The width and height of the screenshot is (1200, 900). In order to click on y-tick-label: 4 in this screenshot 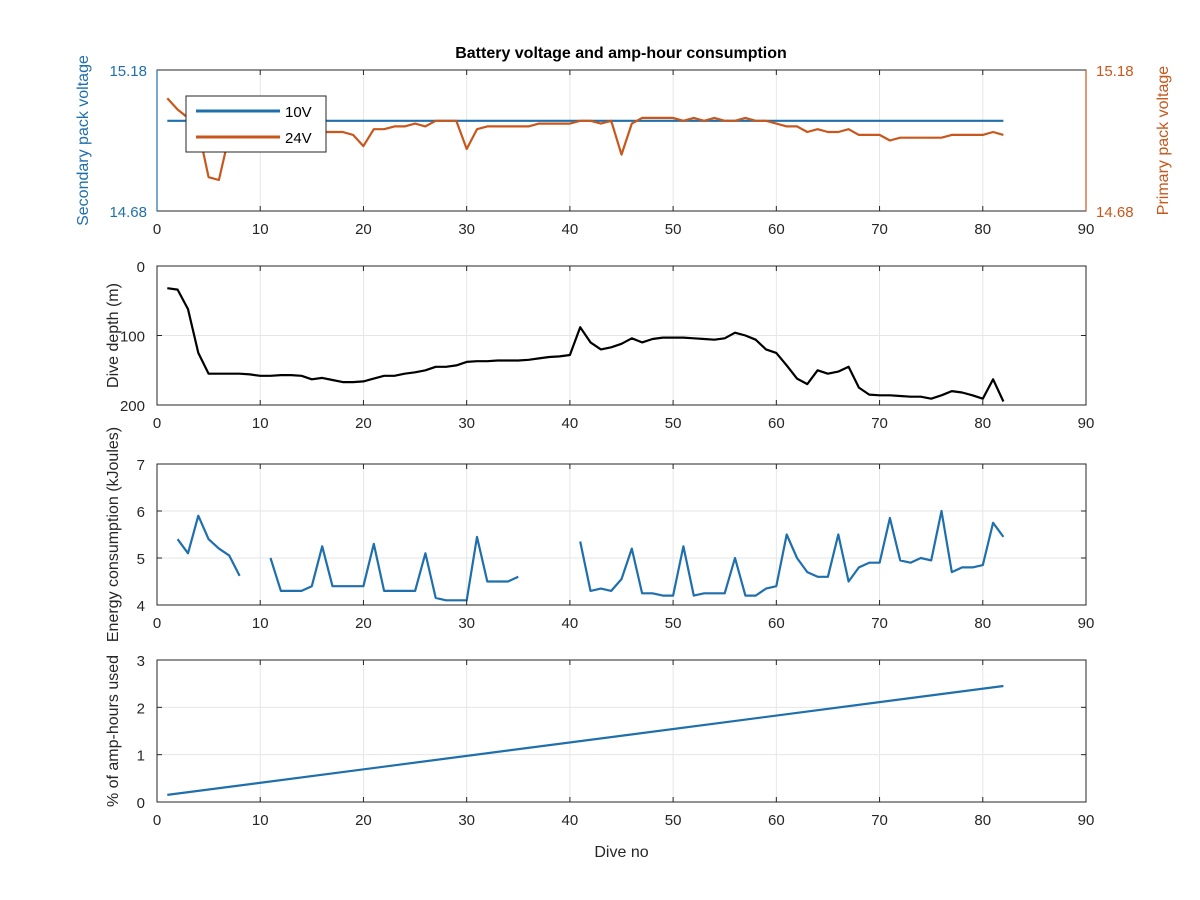, I will do `click(141, 606)`.